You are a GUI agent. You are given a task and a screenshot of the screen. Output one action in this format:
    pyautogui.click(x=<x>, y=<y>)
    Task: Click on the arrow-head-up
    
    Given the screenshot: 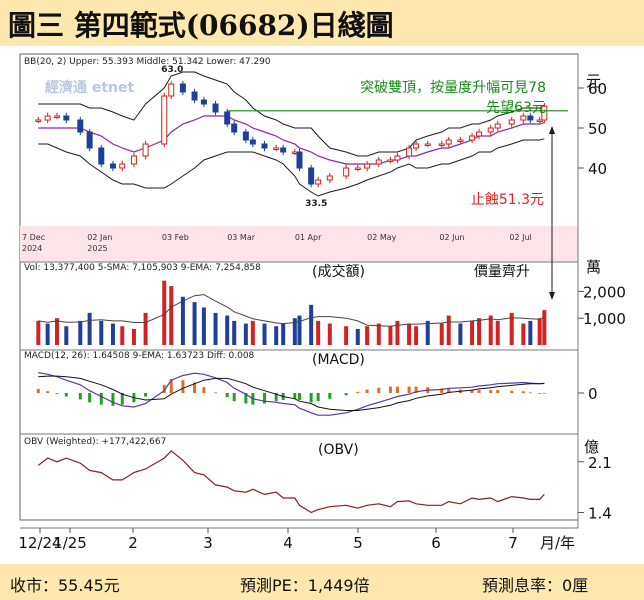 What is the action you would take?
    pyautogui.click(x=552, y=130)
    